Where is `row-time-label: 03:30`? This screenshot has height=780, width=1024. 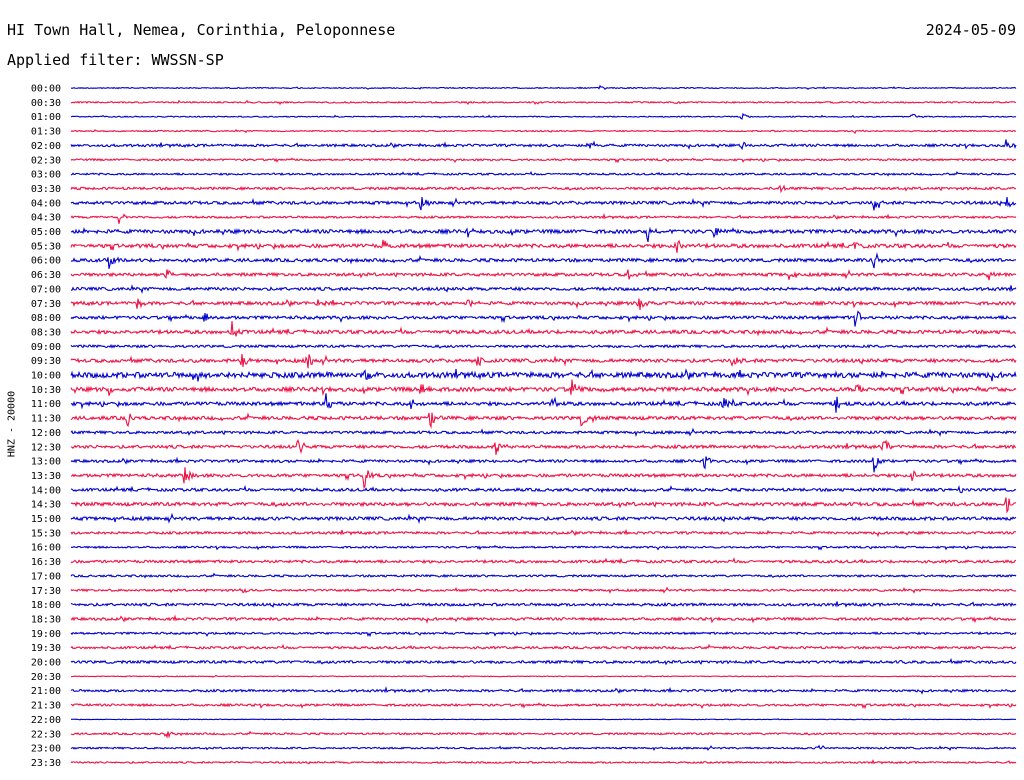
row-time-label: 03:30 is located at coordinates (46, 189).